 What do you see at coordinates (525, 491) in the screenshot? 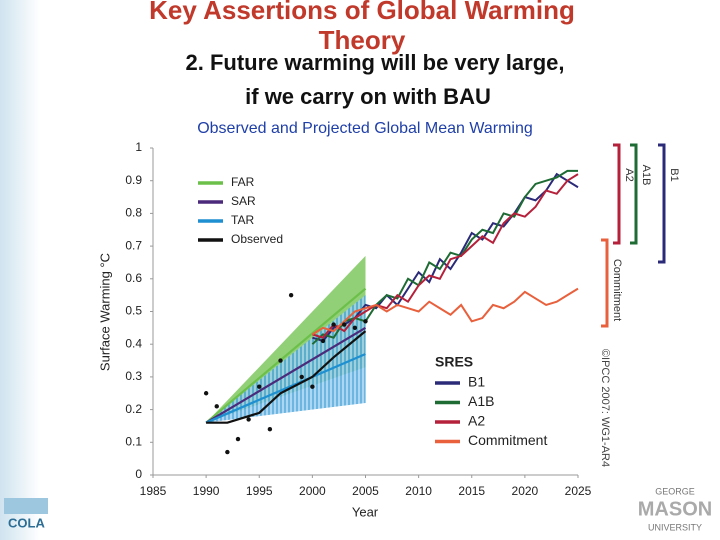
I see `x-tick-label: 2020` at bounding box center [525, 491].